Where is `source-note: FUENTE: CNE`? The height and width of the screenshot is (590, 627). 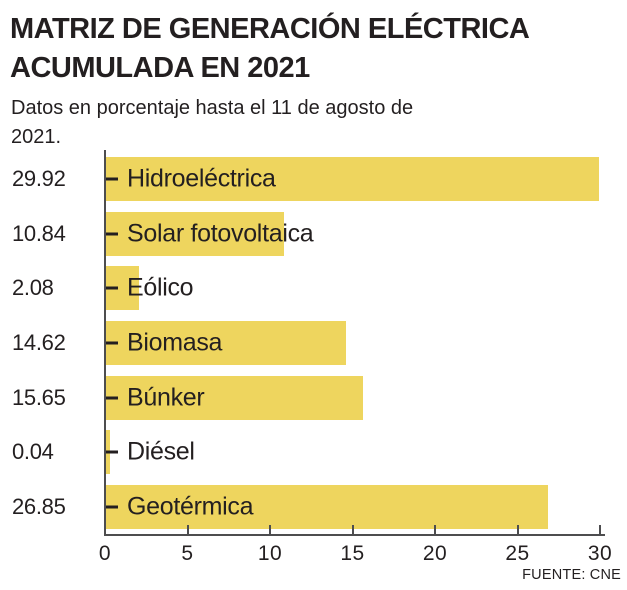
source-note: FUENTE: CNE is located at coordinates (571, 575).